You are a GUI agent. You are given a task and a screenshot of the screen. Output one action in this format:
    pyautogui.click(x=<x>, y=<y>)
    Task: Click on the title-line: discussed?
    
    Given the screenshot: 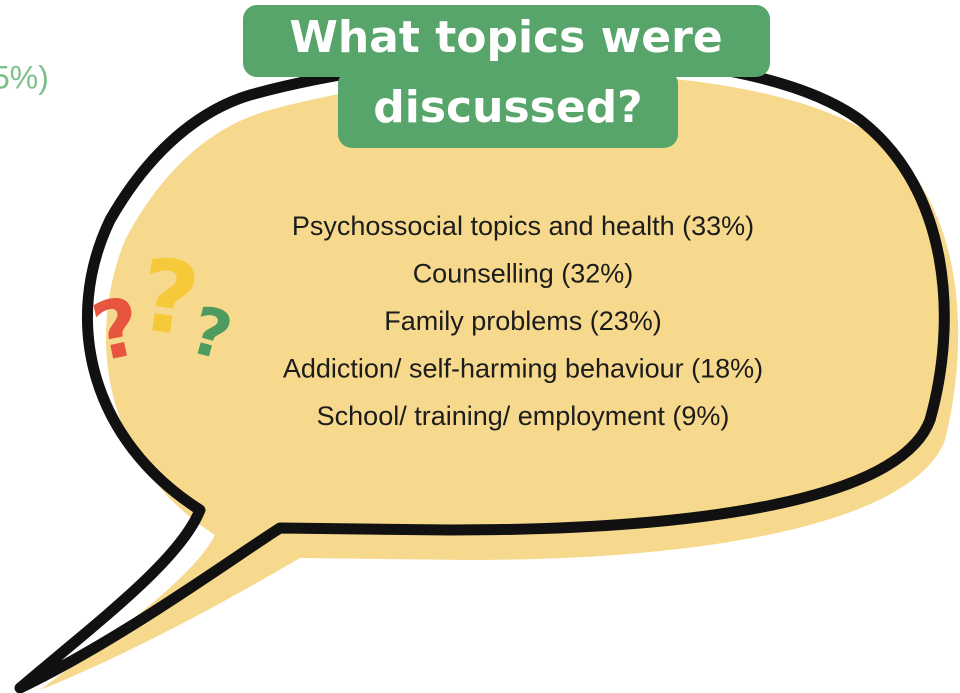 What is the action you would take?
    pyautogui.click(x=507, y=107)
    